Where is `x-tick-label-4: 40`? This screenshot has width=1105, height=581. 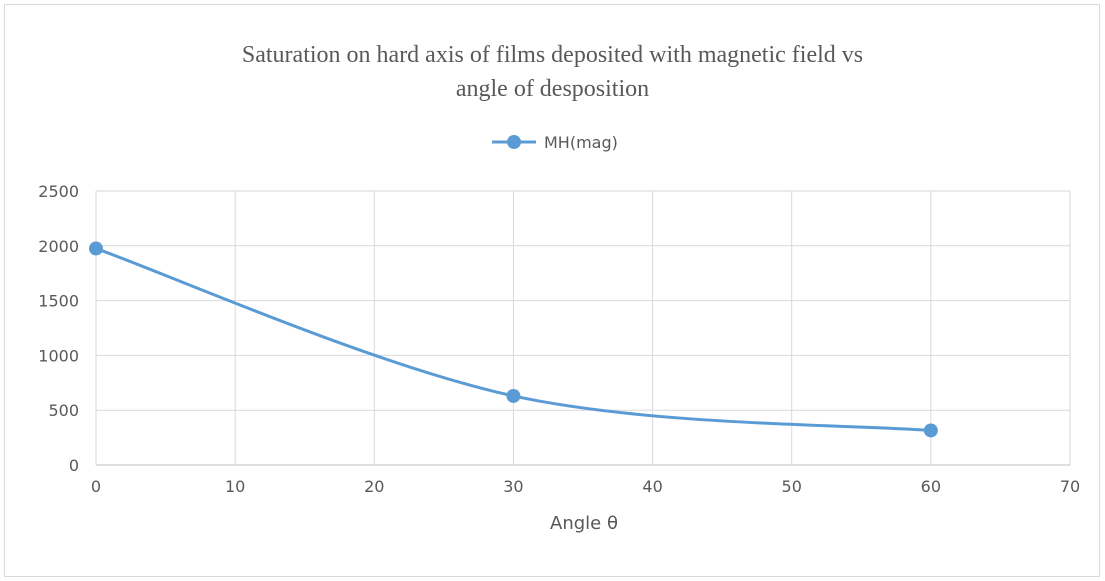 x-tick-label-4: 40 is located at coordinates (652, 486).